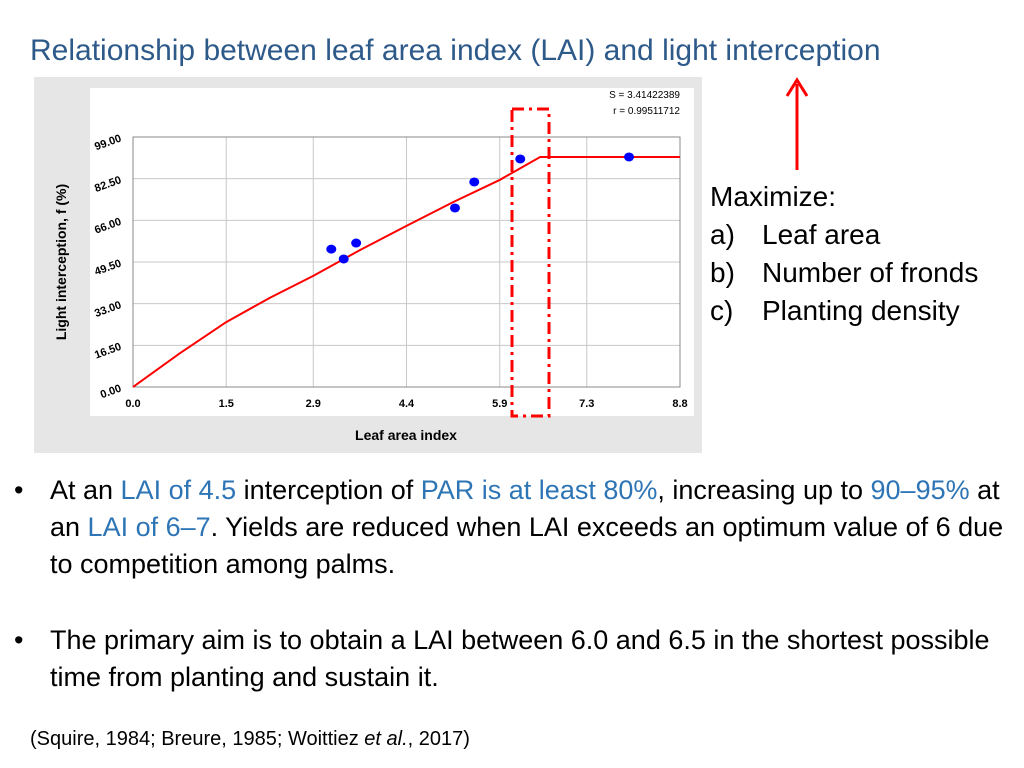 The width and height of the screenshot is (1024, 768). I want to click on x-tick-label: 2.9, so click(313, 404).